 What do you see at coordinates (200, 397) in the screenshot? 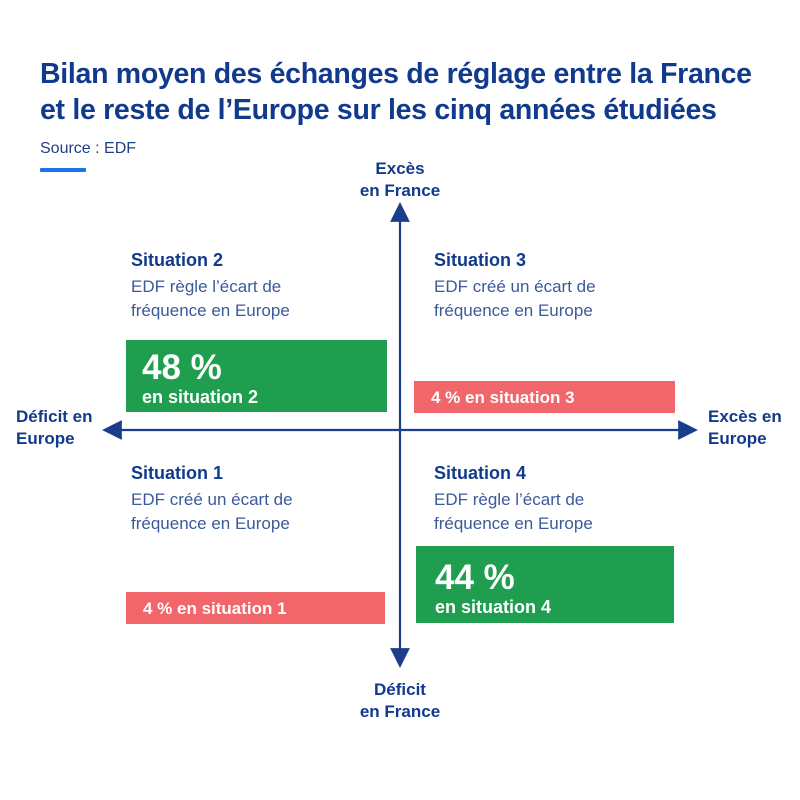
I see `situation-2-share-label: en situation 2` at bounding box center [200, 397].